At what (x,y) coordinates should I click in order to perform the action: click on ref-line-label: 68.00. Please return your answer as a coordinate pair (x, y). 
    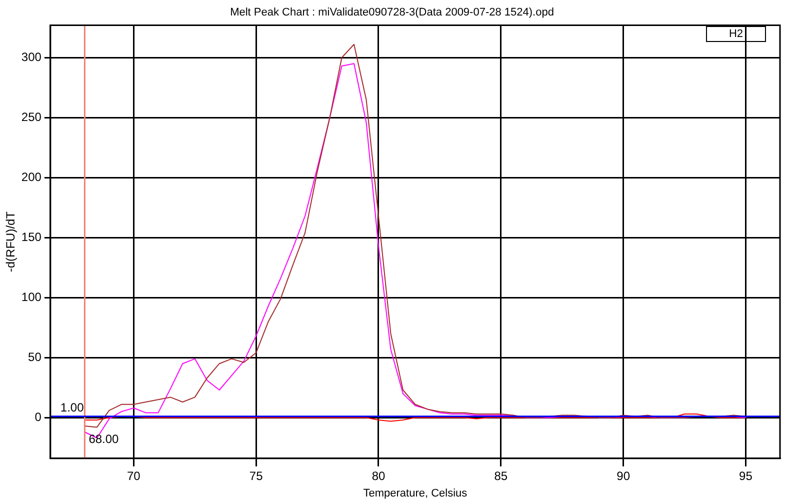
    Looking at the image, I should click on (104, 439).